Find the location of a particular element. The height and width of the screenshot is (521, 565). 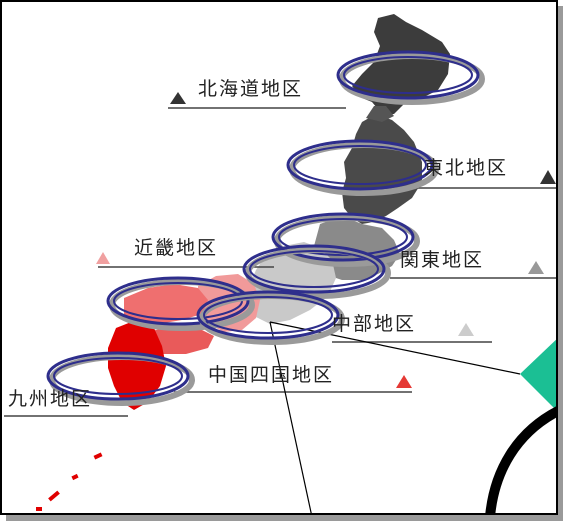

ring-chugoku-shikoku is located at coordinates (270, 317).